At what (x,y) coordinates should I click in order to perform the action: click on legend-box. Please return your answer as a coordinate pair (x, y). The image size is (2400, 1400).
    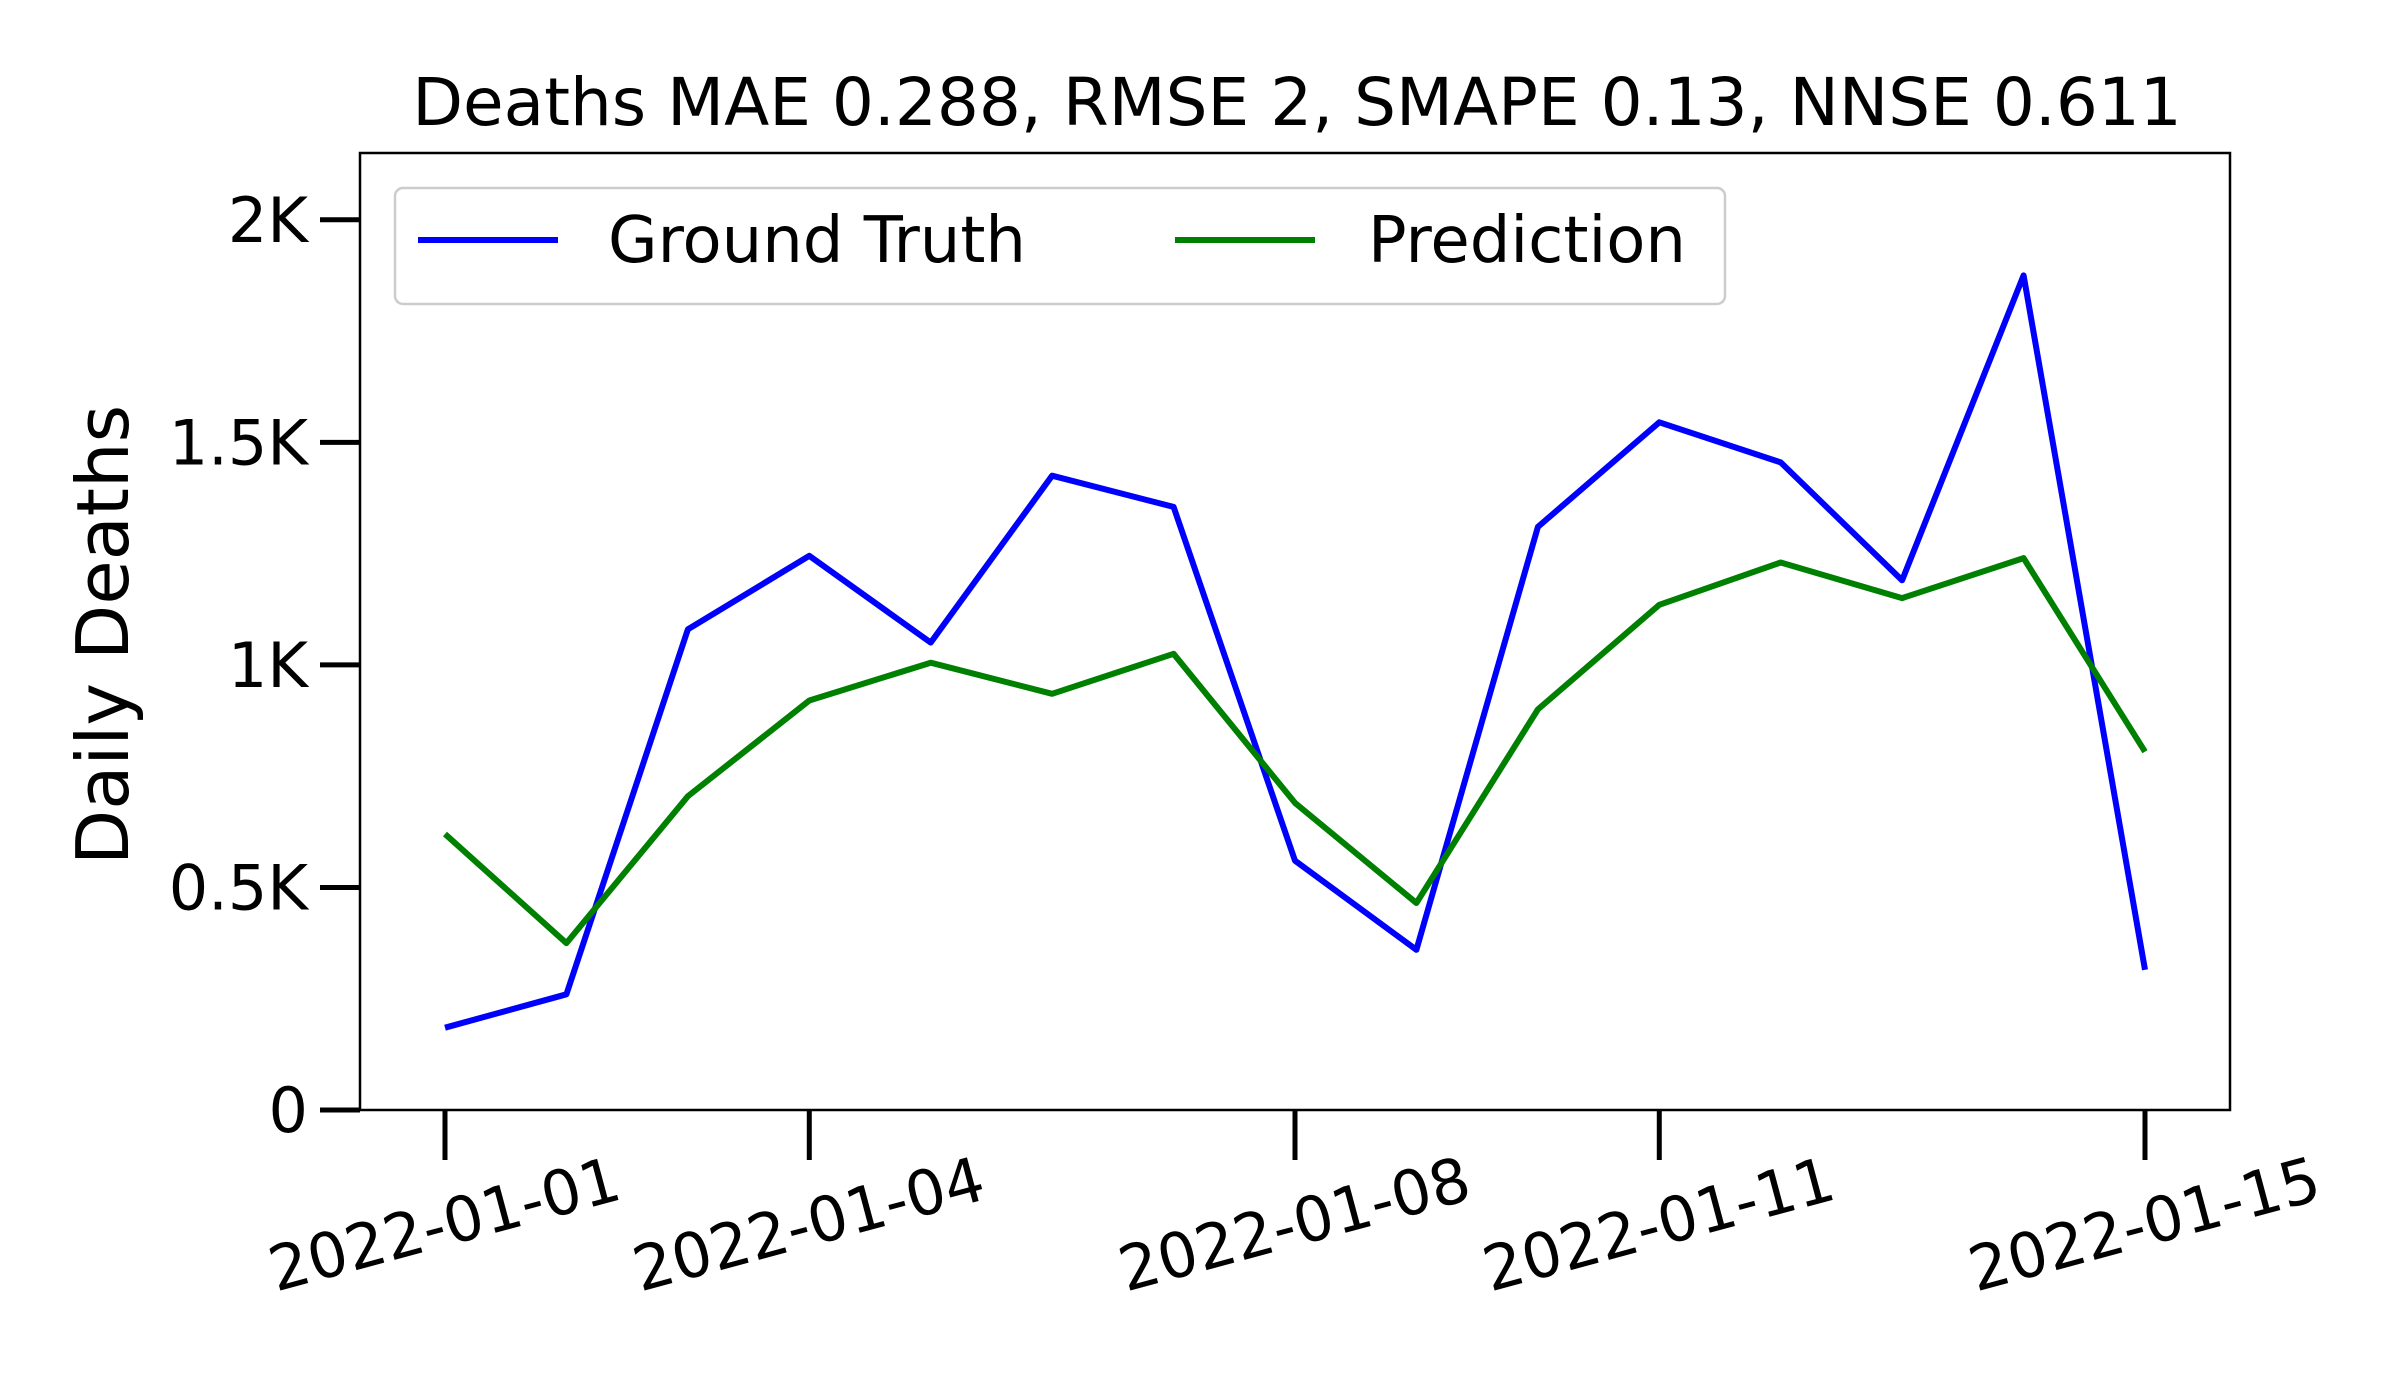
    Looking at the image, I should click on (1060, 246).